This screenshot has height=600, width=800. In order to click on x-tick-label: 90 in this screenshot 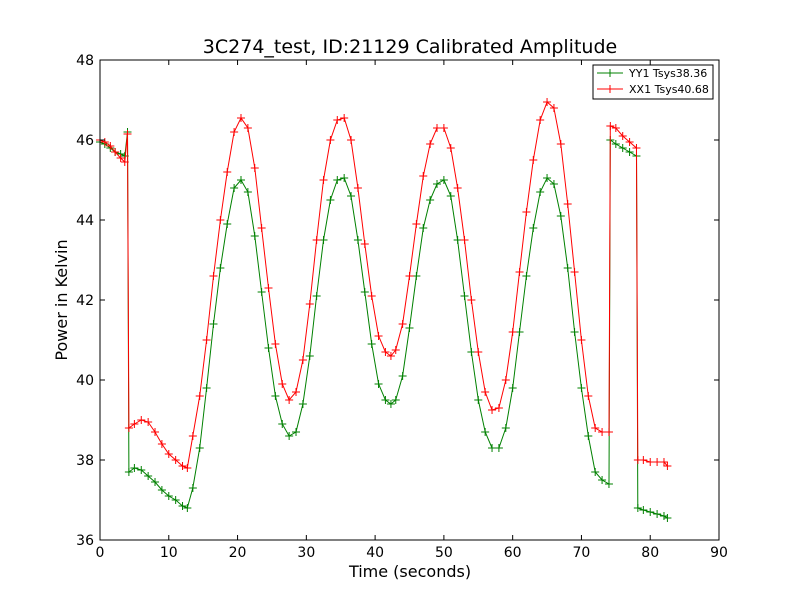, I will do `click(719, 553)`.